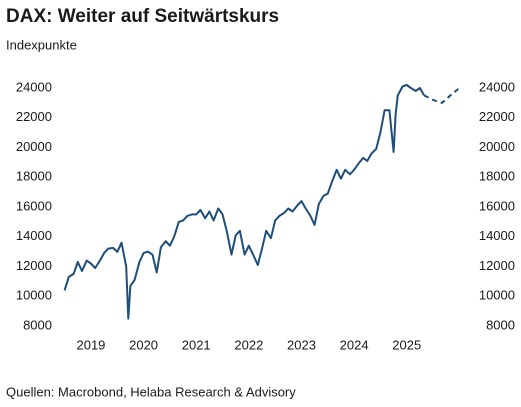 Image resolution: width=521 pixels, height=407 pixels. Describe the element at coordinates (497, 265) in the screenshot. I see `y2-tick-label: 12000` at that location.